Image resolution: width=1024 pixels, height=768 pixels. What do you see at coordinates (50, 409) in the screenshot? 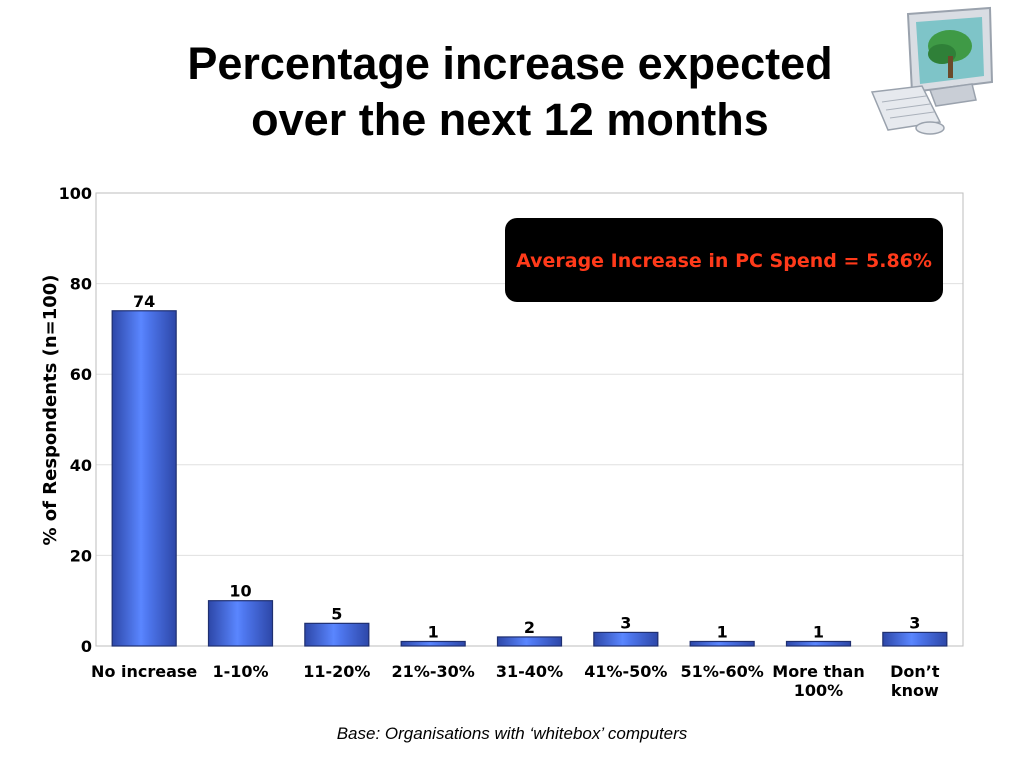
I see `y-axis-label: % of Respondents (n=100)` at bounding box center [50, 409].